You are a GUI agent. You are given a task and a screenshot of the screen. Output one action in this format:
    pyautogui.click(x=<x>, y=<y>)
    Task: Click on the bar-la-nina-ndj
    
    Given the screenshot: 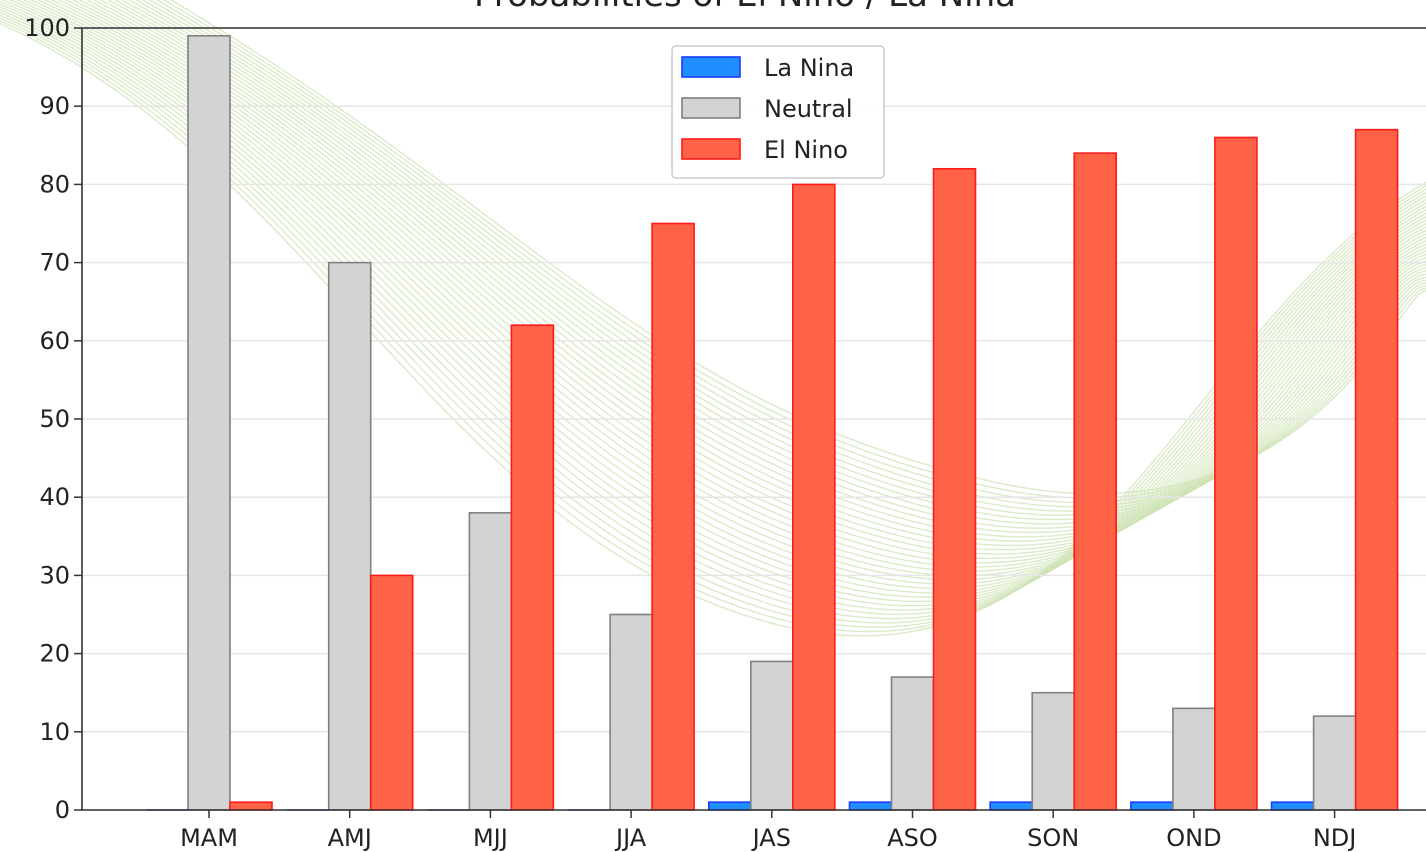 What is the action you would take?
    pyautogui.click(x=1292, y=806)
    